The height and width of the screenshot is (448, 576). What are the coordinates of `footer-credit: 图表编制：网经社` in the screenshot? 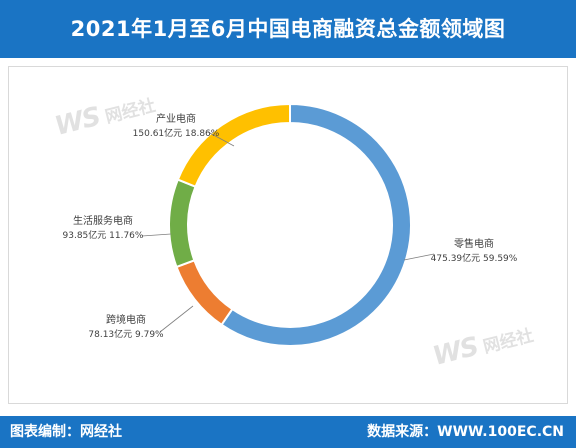 It's located at (66, 432).